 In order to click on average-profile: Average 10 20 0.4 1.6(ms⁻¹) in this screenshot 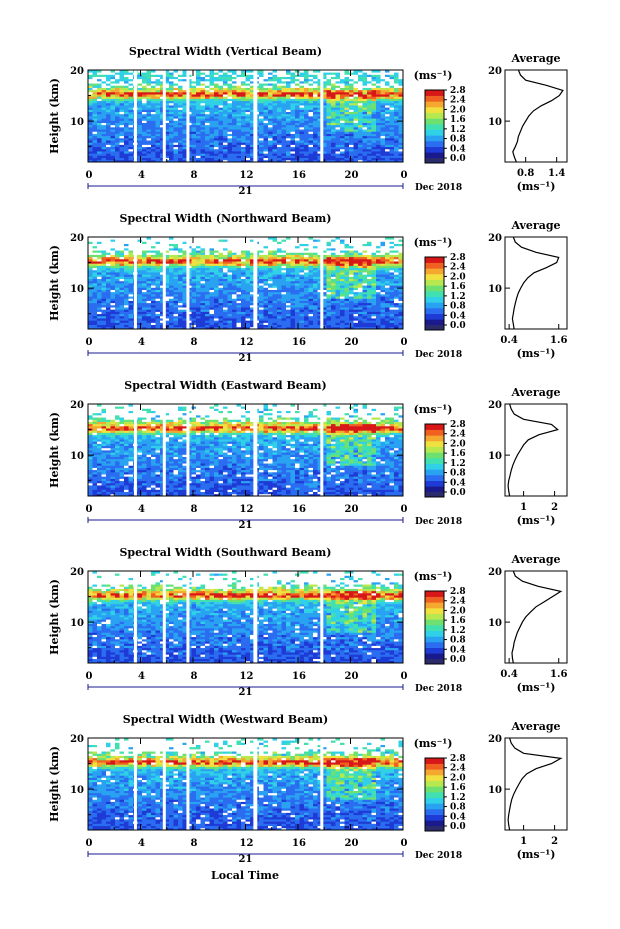, I will do `click(528, 623)`.